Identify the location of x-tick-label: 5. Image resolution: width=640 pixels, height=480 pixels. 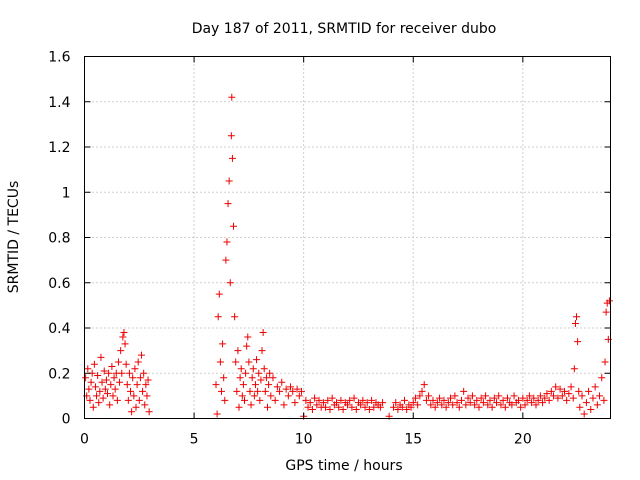
(194, 440).